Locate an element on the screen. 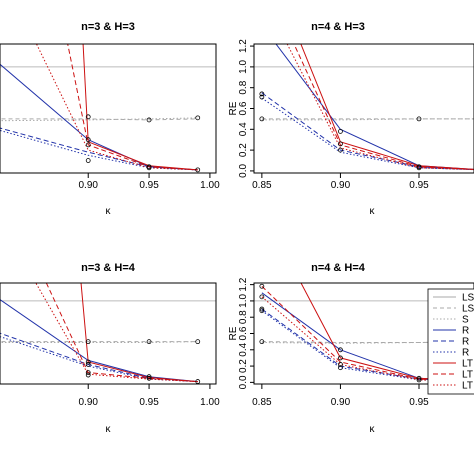 The height and width of the screenshot is (474, 474). y-tick-label: 0.6 is located at coordinates (243, 333).